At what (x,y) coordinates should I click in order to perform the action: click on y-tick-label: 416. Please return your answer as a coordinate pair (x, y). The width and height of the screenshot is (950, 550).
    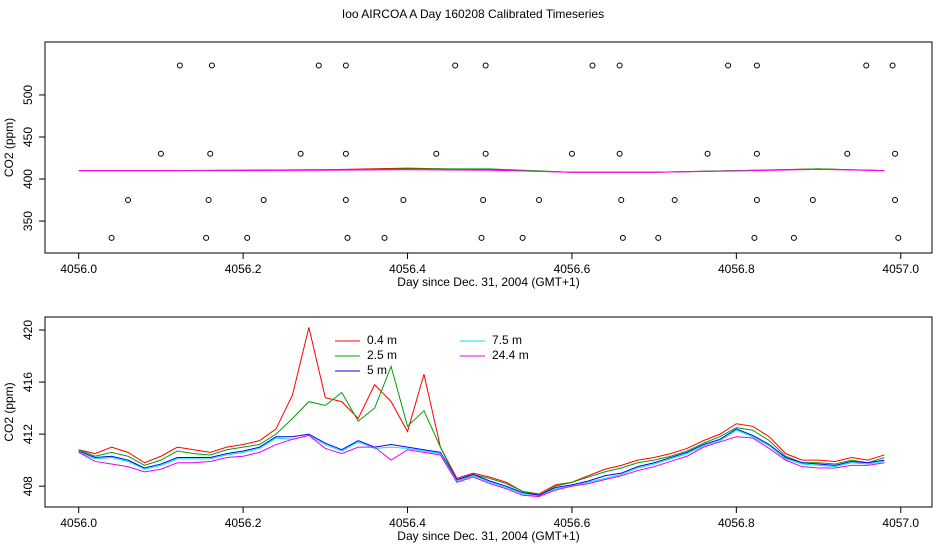
    Looking at the image, I should click on (28, 382).